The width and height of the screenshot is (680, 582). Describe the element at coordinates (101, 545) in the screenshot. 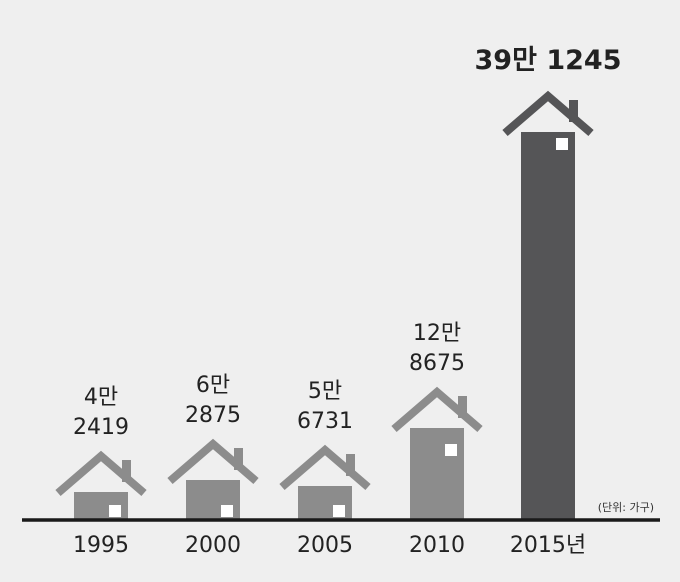

I see `x-tick-label: 1995` at that location.